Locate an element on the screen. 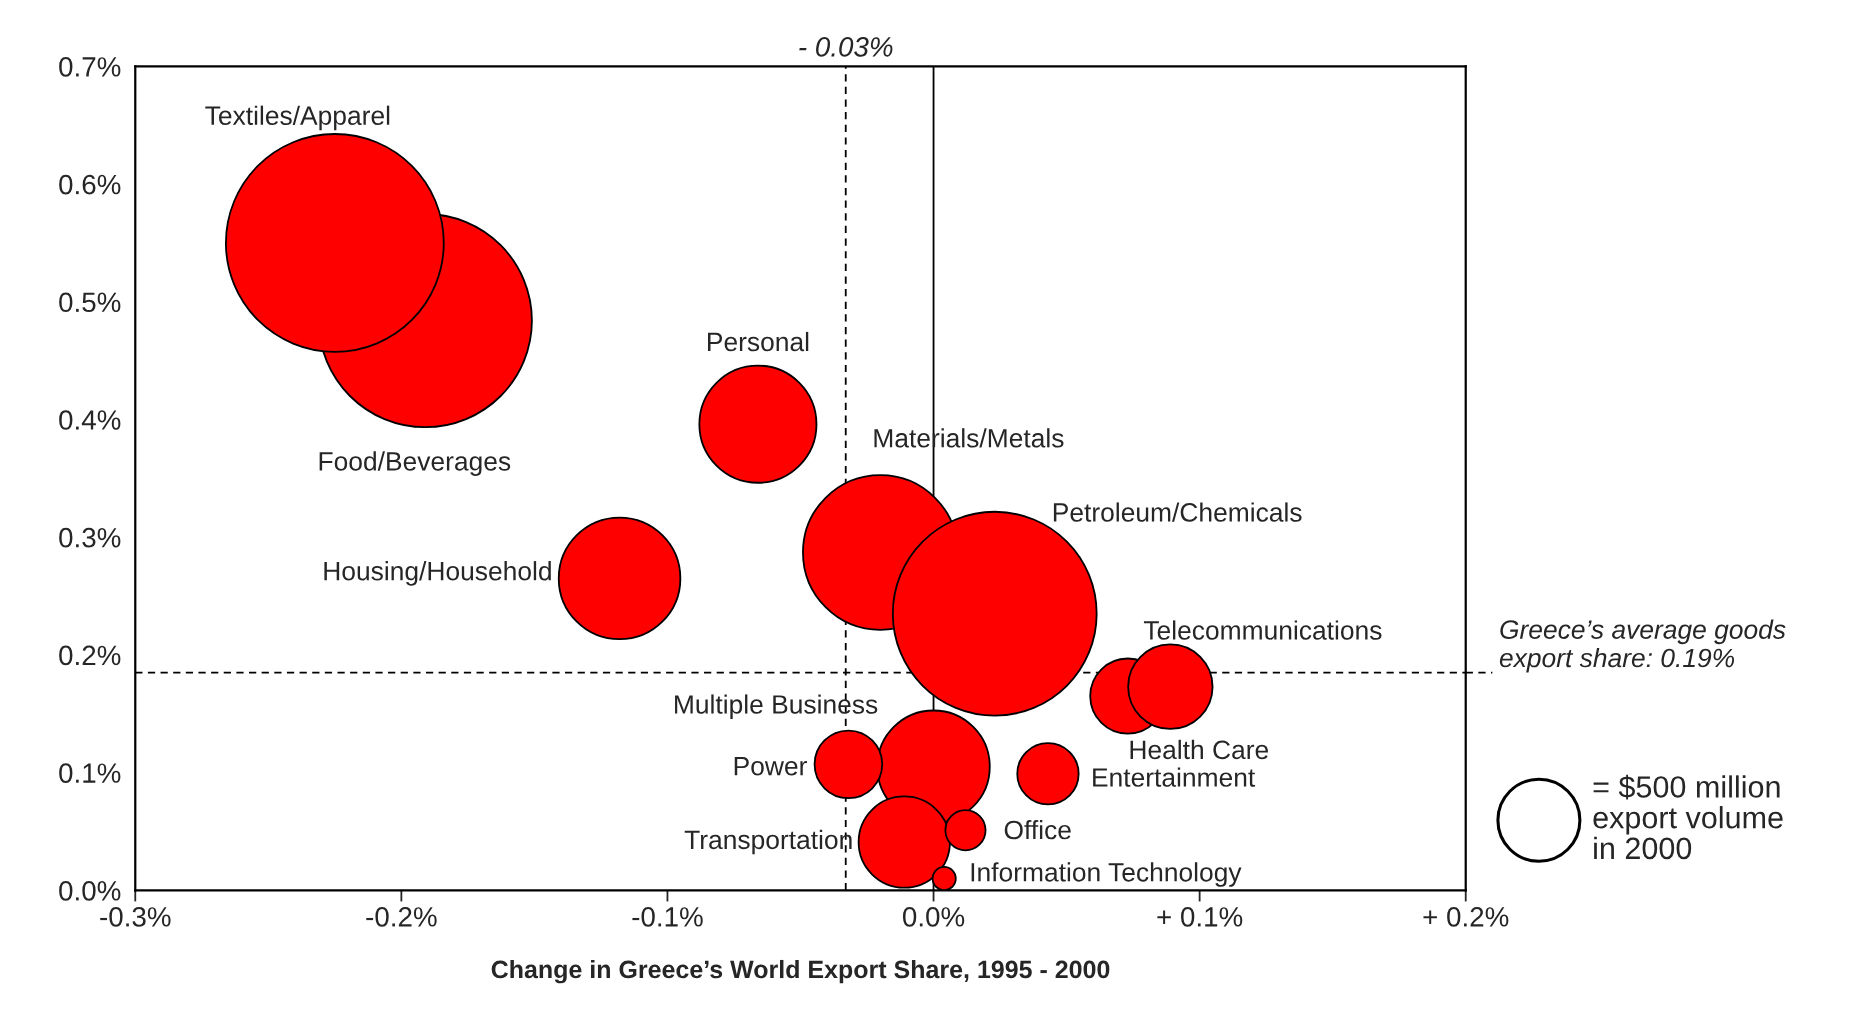 The image size is (1853, 1021). y-tick-label: 0.4% is located at coordinates (90, 420).